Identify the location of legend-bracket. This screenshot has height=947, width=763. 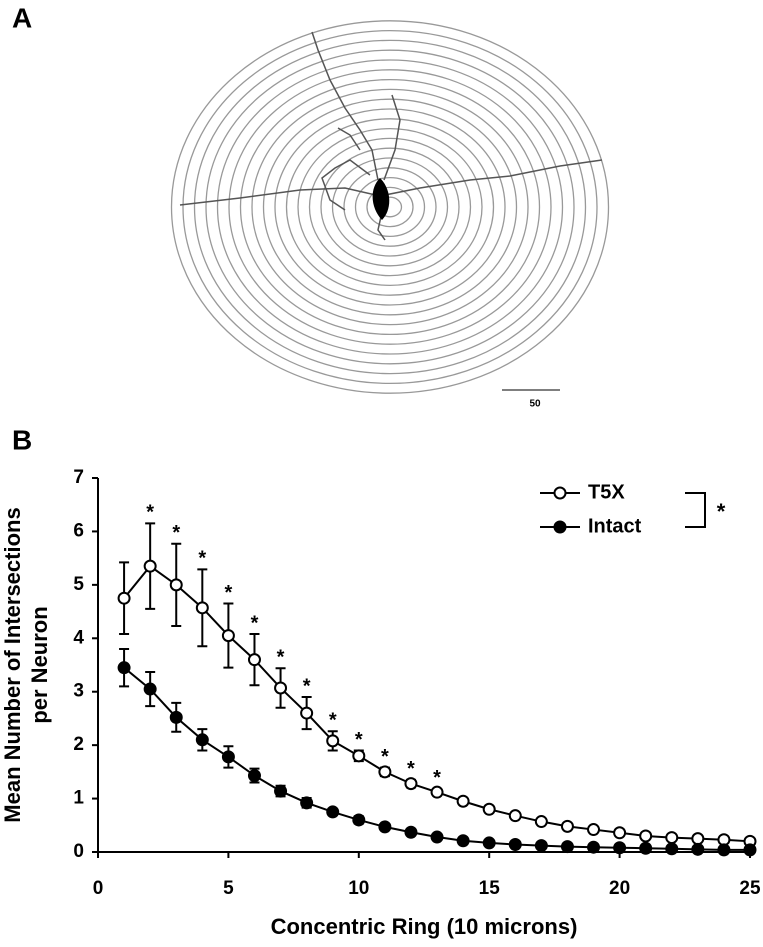
(695, 510).